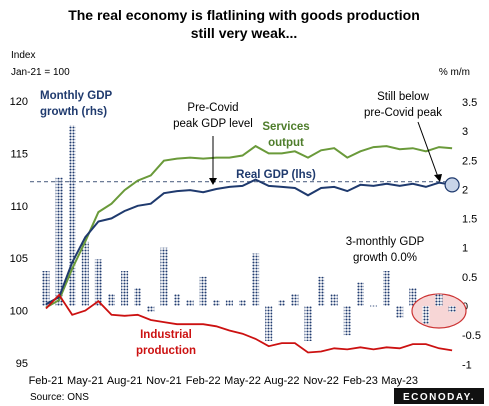 The height and width of the screenshot is (406, 489). What do you see at coordinates (469, 220) in the screenshot?
I see `right-tick-label: 1.5` at bounding box center [469, 220].